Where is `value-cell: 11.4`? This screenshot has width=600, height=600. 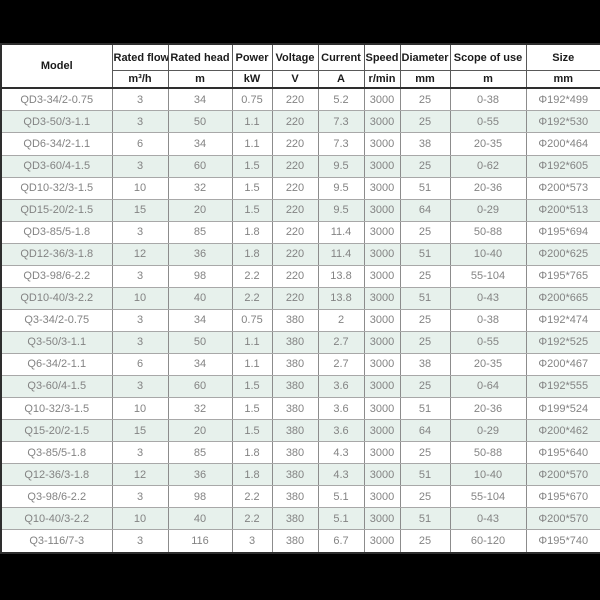 value-cell: 11.4 is located at coordinates (341, 232).